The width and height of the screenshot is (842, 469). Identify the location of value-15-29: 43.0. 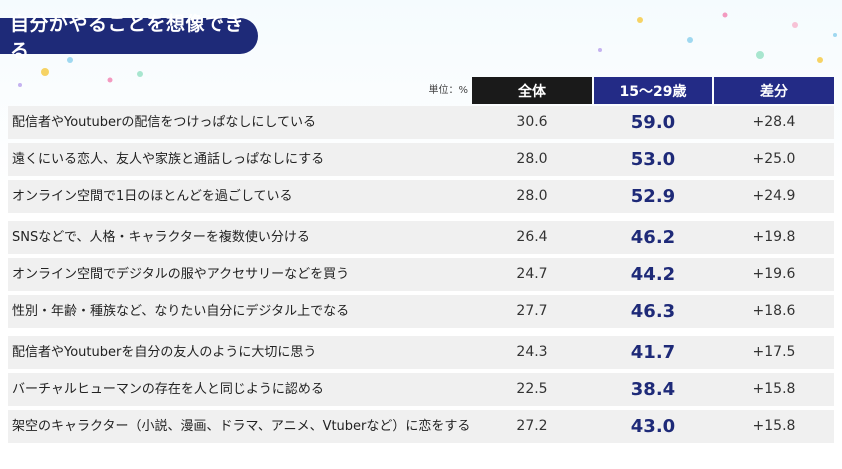
(653, 426).